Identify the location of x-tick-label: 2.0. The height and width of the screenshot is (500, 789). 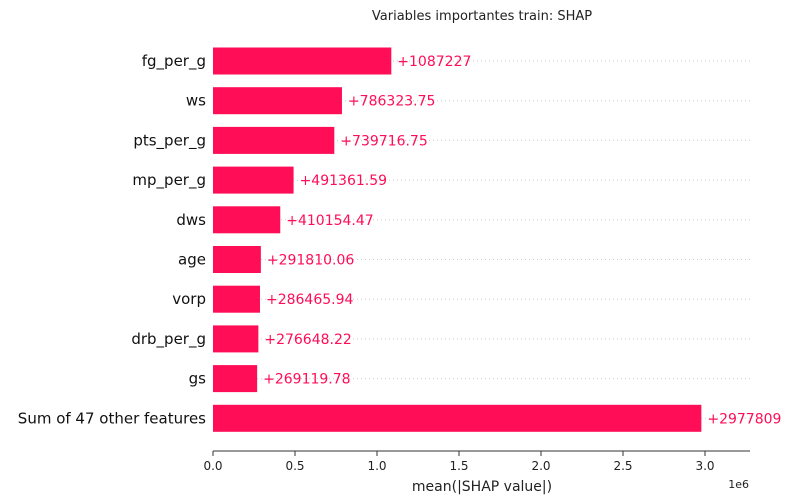
(540, 466).